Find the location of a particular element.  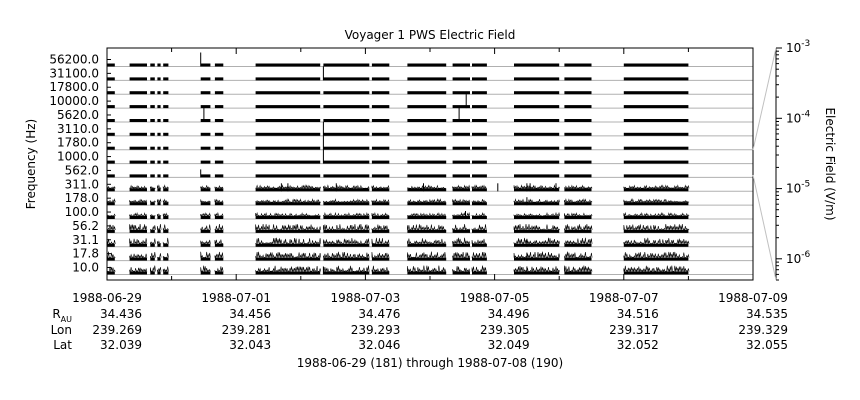

electric-field-axis: 10-3 10-4 10-5 10-6 is located at coordinates (781, 160).